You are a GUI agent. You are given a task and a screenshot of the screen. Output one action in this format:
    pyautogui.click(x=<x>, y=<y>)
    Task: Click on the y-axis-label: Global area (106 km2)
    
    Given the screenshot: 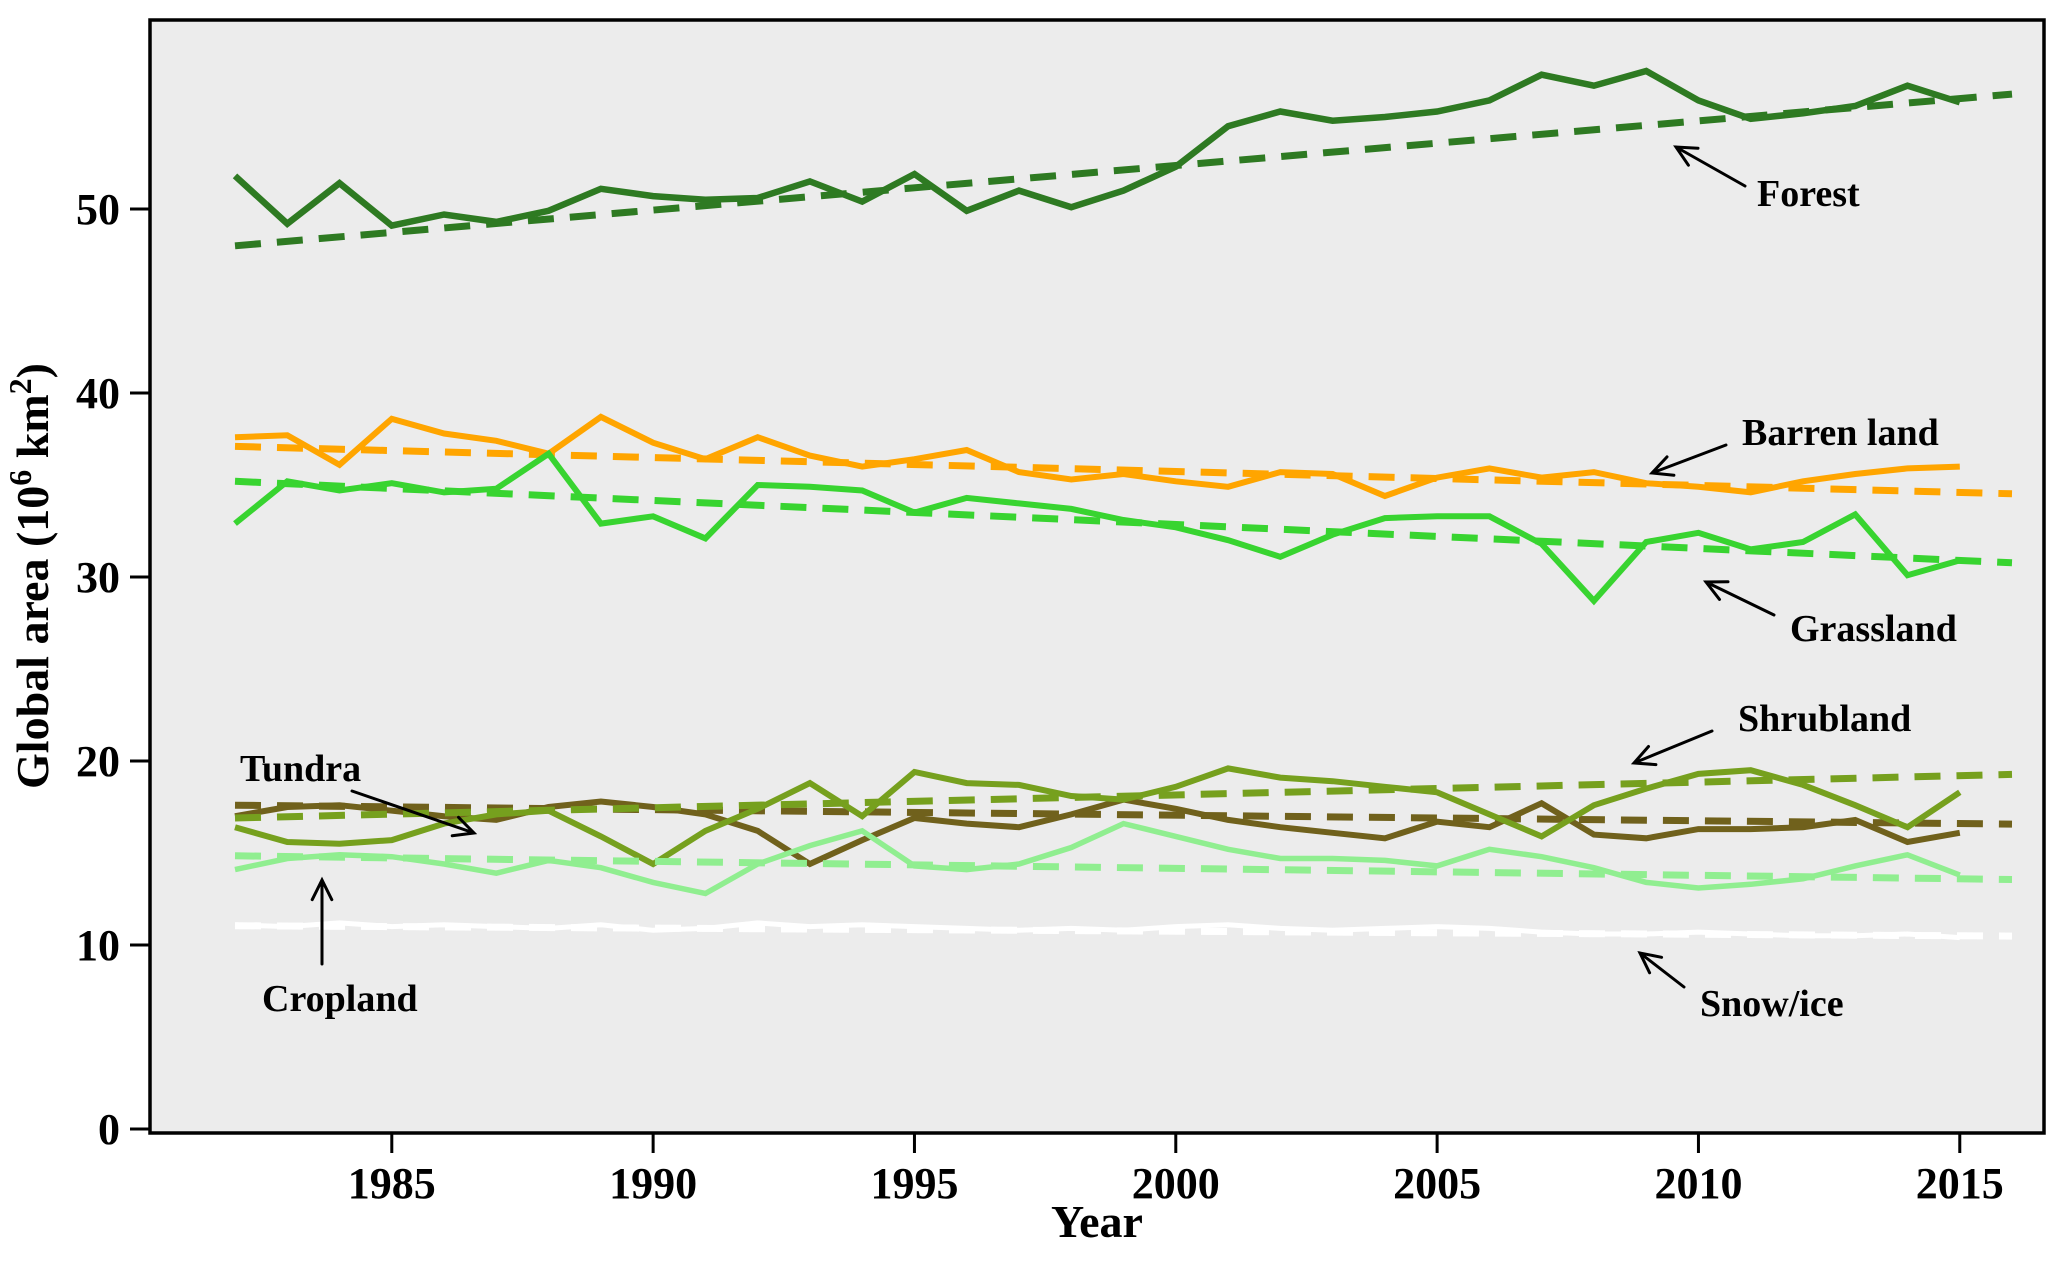 What is the action you would take?
    pyautogui.click(x=30, y=576)
    